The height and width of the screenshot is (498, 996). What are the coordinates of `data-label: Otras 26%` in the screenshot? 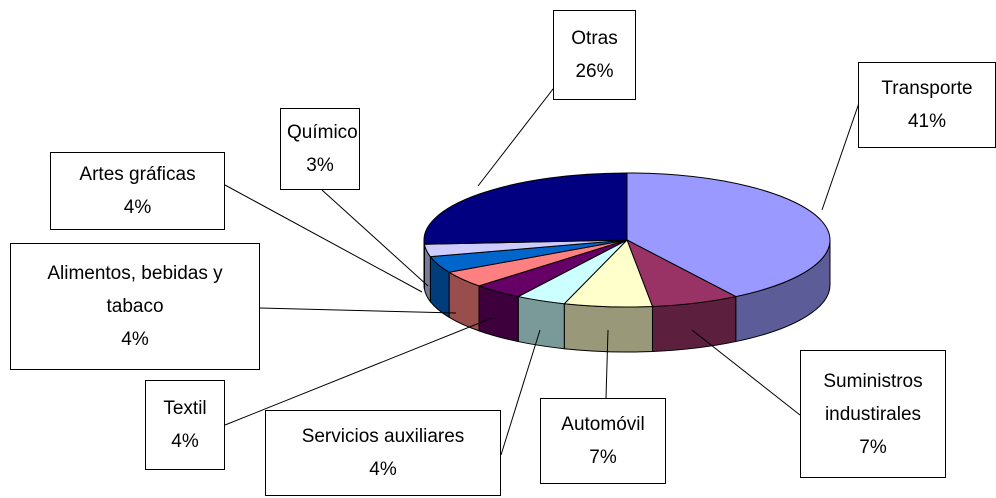 It's located at (594, 55).